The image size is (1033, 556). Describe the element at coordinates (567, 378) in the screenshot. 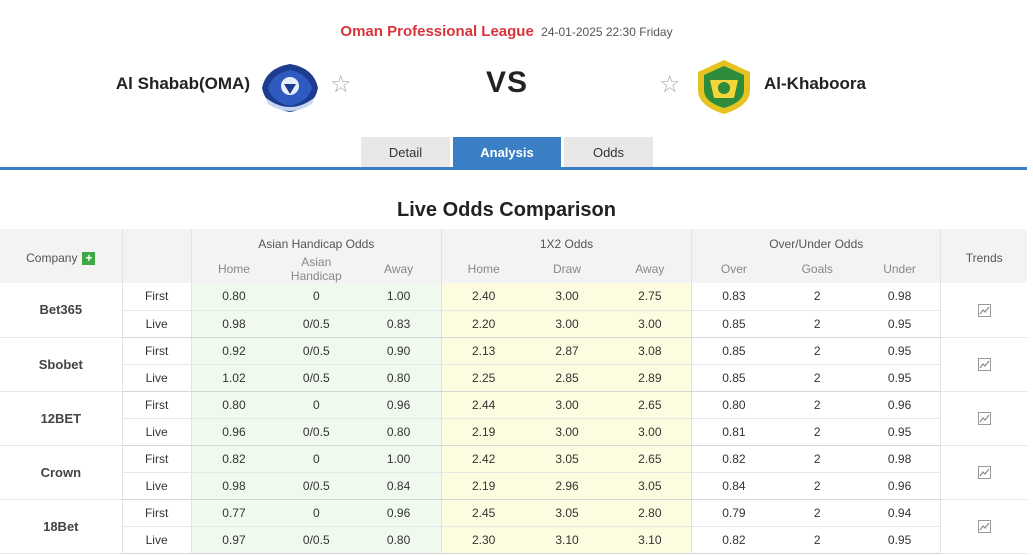

I see `odds-cell-1x2-draw: 2.85` at that location.